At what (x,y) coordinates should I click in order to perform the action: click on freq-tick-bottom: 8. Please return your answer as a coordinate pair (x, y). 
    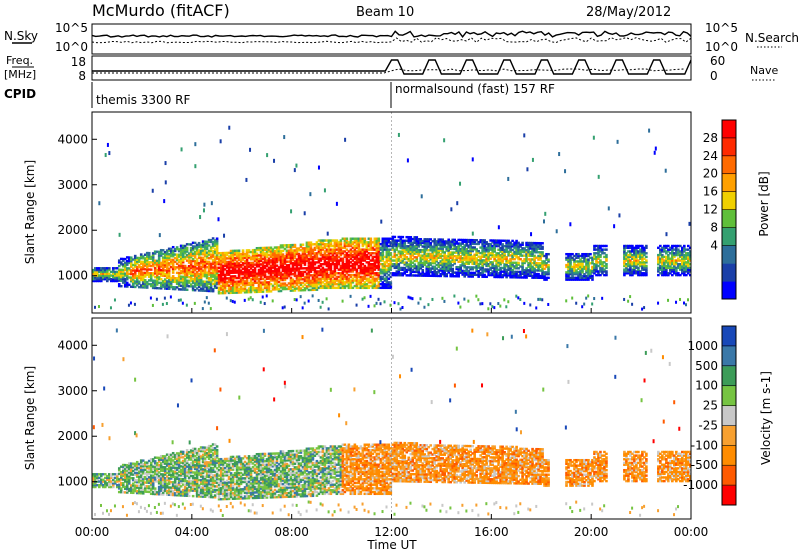
    Looking at the image, I should click on (82, 76).